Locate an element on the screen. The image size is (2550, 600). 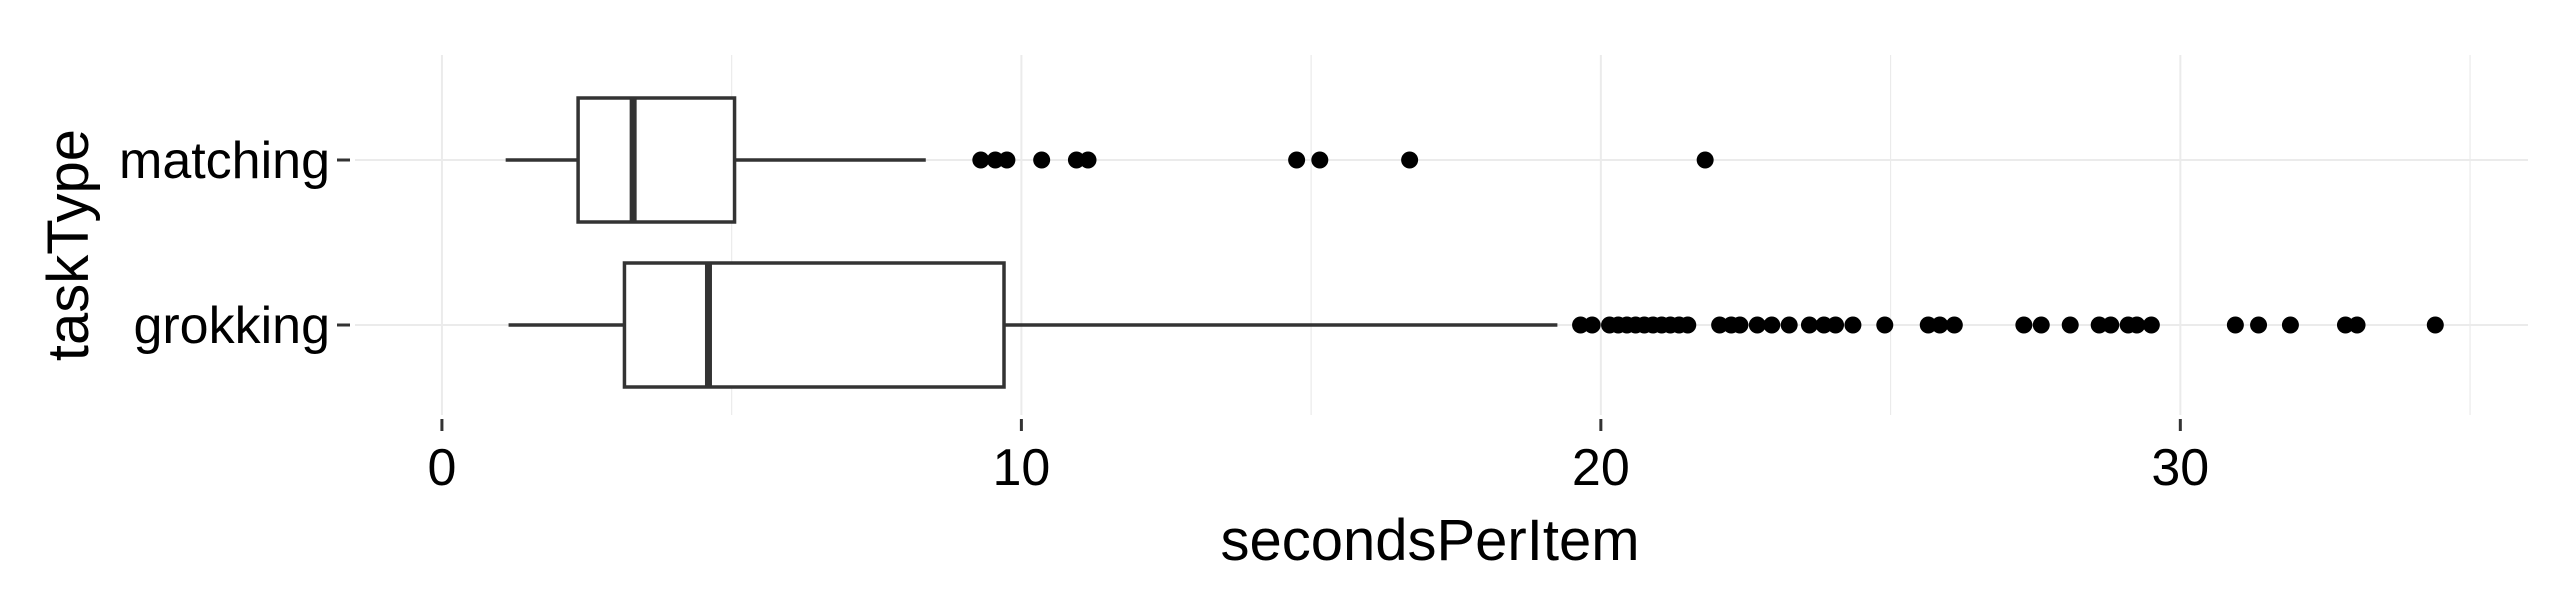
x-tick-label: 30 is located at coordinates (2180, 468).